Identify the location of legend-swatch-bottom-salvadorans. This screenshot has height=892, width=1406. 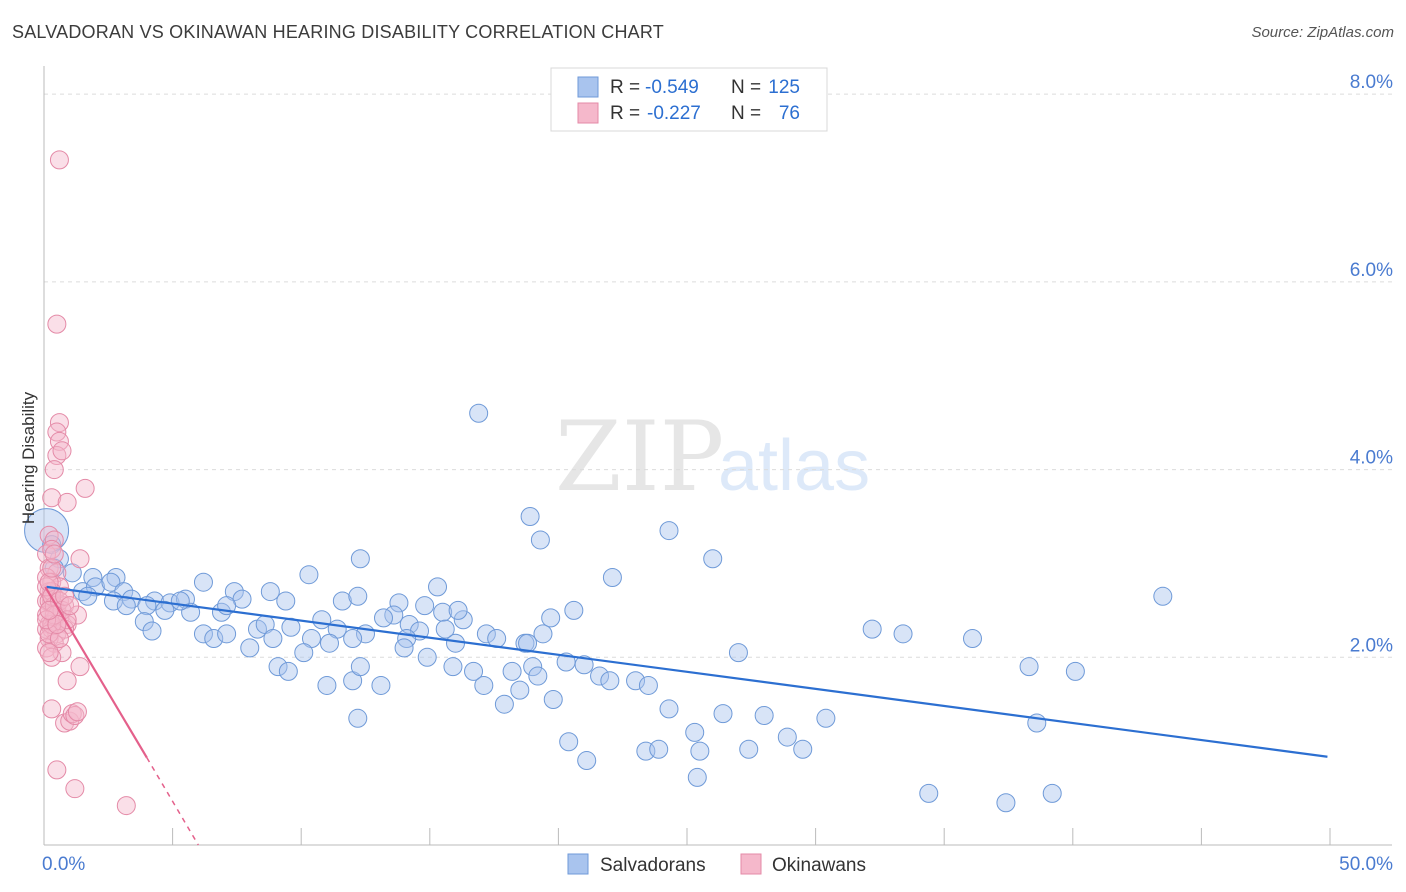
(578, 864).